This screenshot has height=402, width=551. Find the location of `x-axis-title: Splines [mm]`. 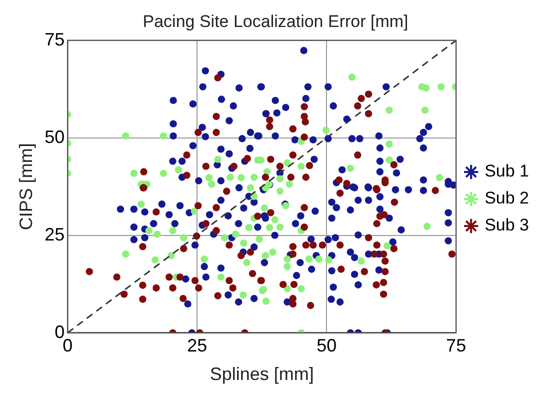

x-axis-title: Splines [mm] is located at coordinates (262, 374).